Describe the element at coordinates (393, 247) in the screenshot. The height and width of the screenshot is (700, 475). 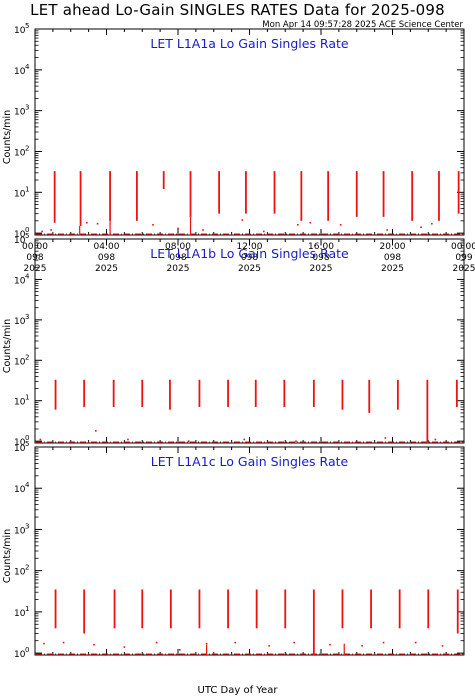
I see `x-tick-label: 20:00` at that location.